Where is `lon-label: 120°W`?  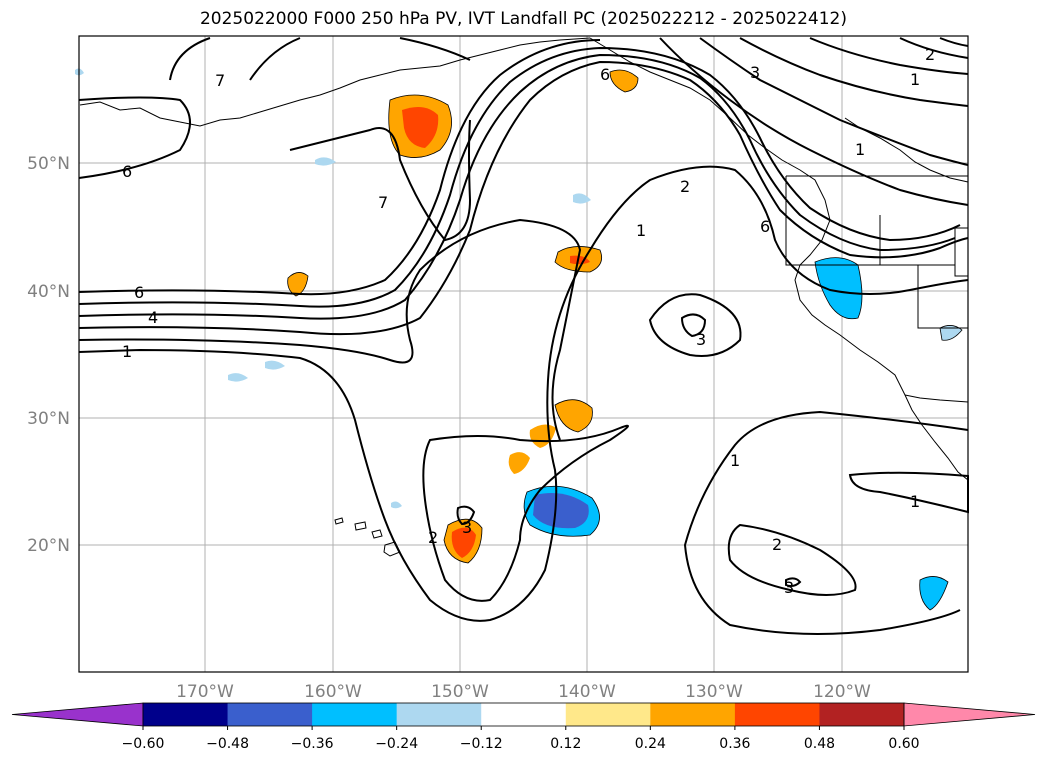 lon-label: 120°W is located at coordinates (842, 692).